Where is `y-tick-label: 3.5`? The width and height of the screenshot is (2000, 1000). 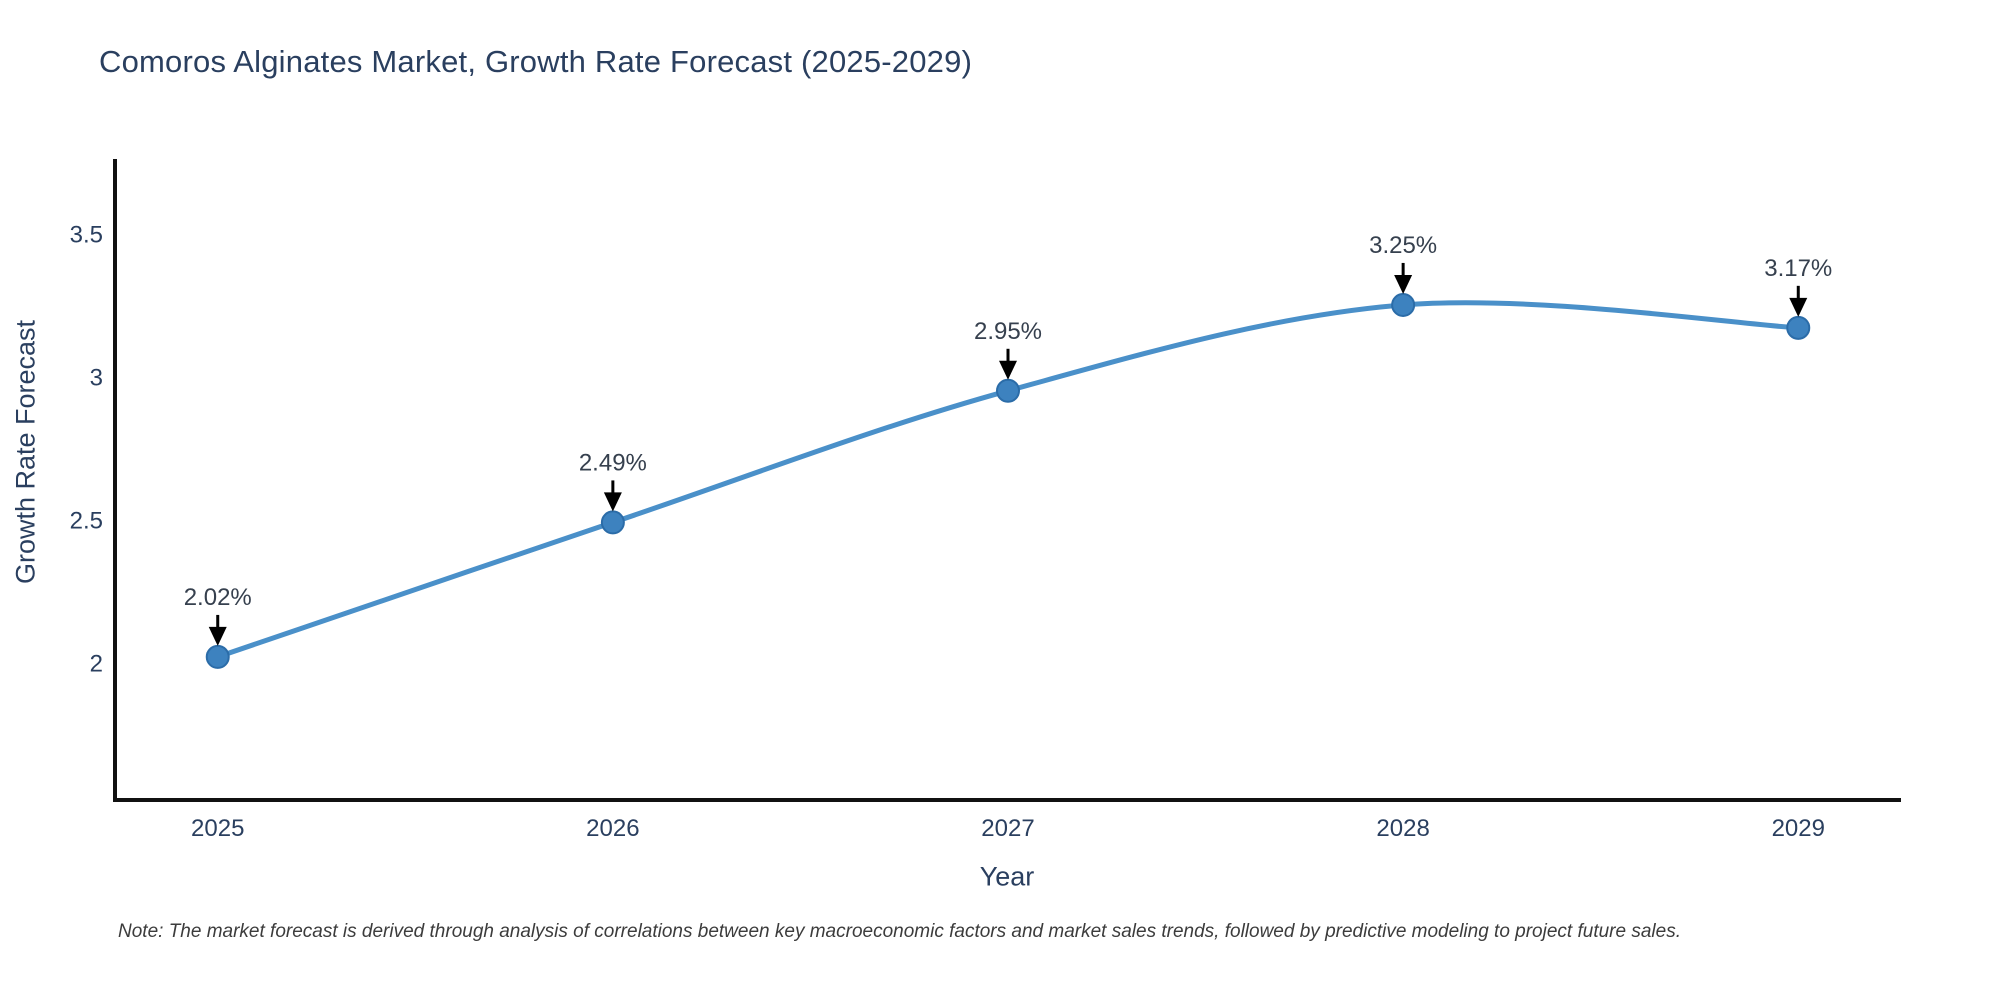
y-tick-label: 3.5 is located at coordinates (86, 234).